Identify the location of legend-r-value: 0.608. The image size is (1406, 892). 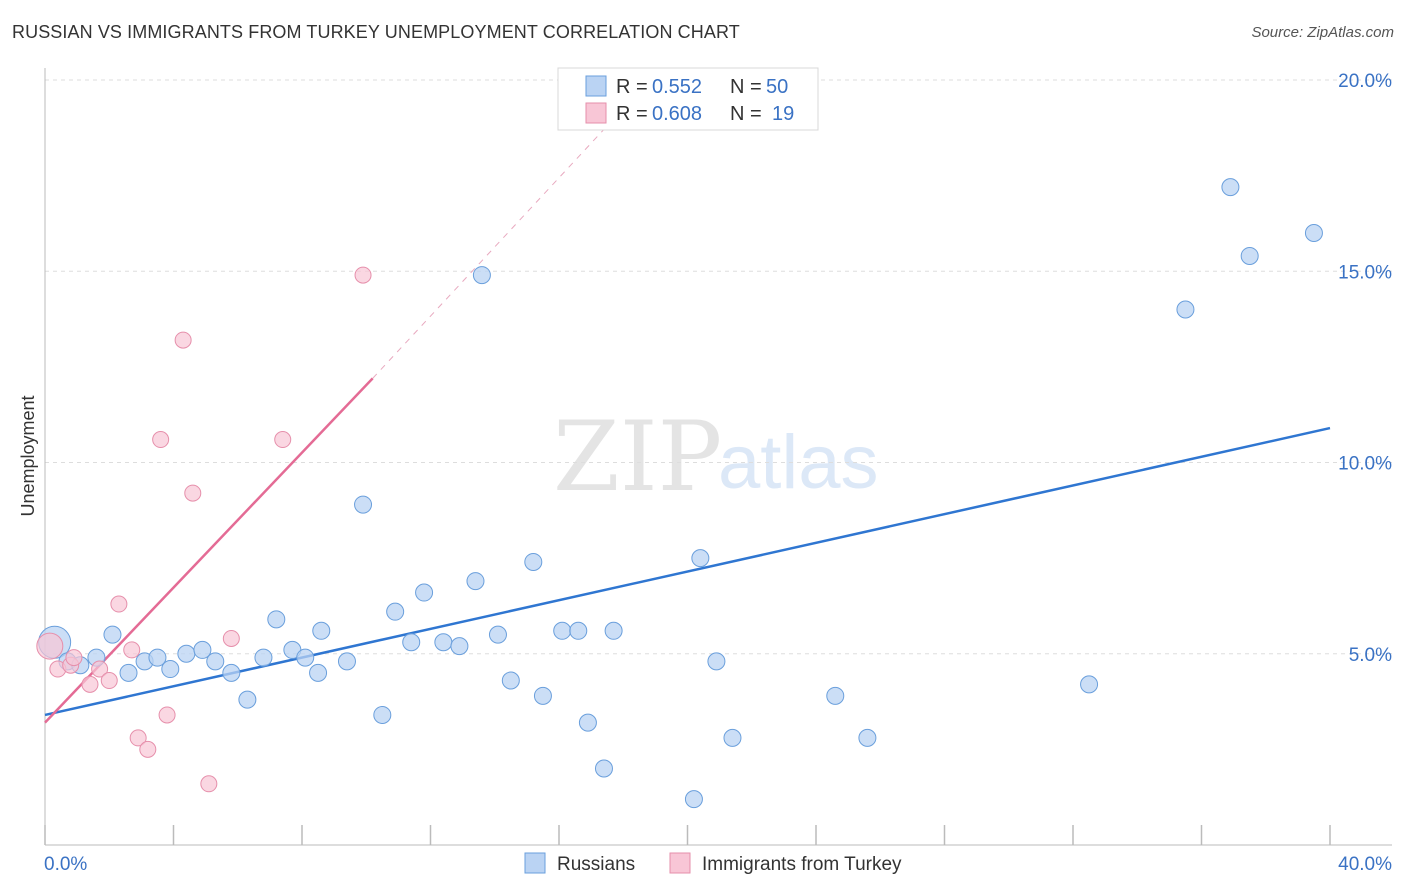
(677, 114).